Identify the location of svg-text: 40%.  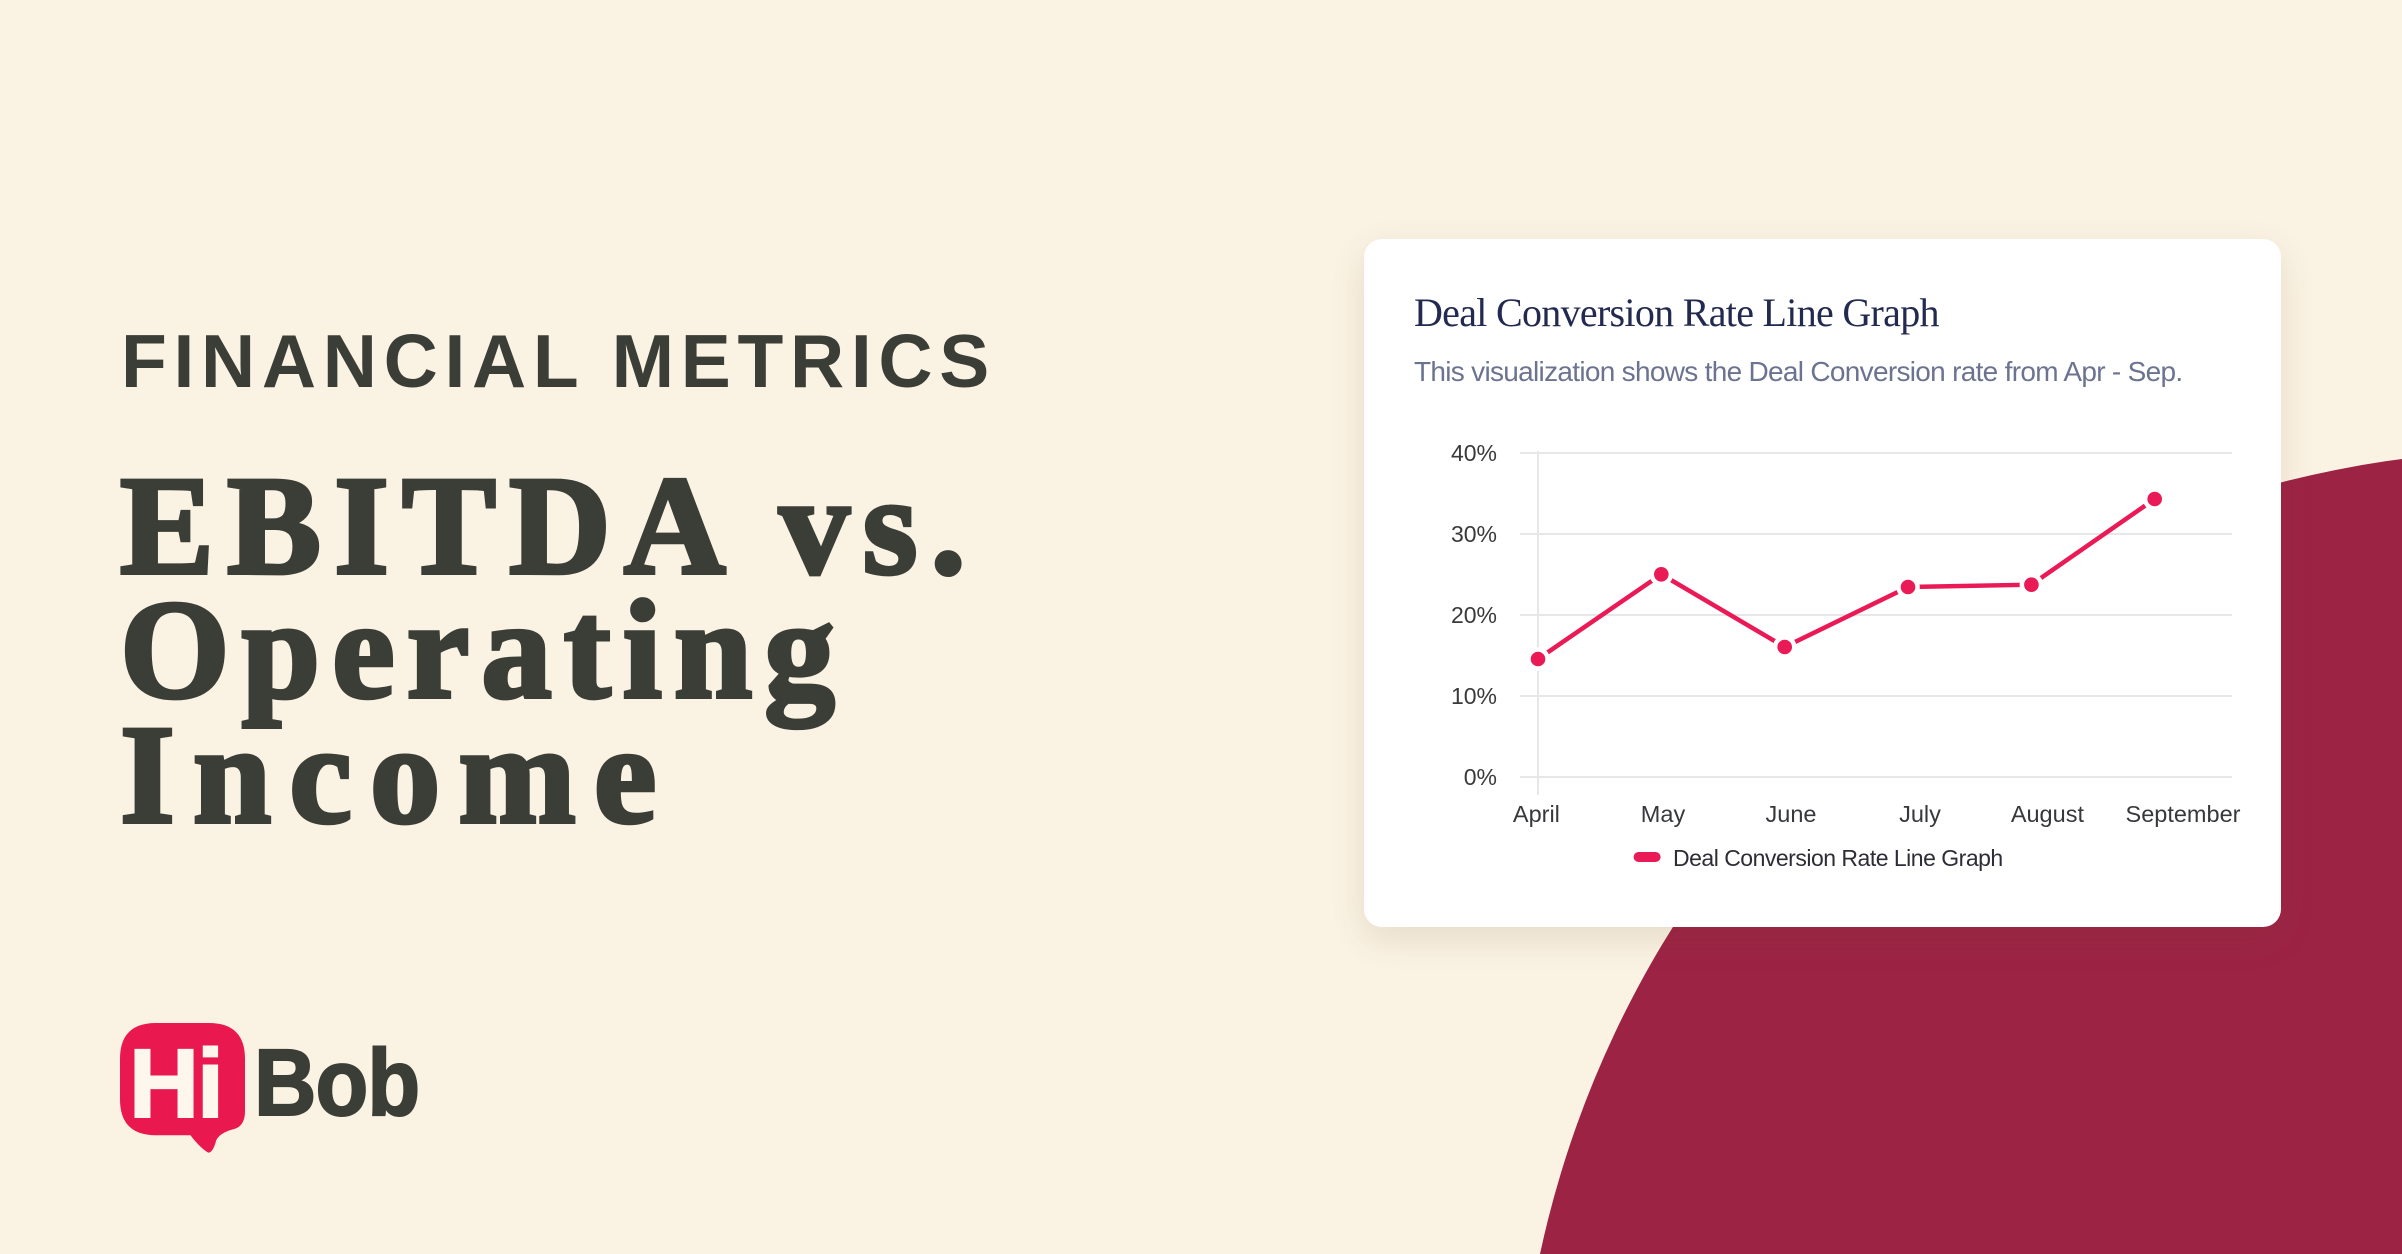
(1474, 453).